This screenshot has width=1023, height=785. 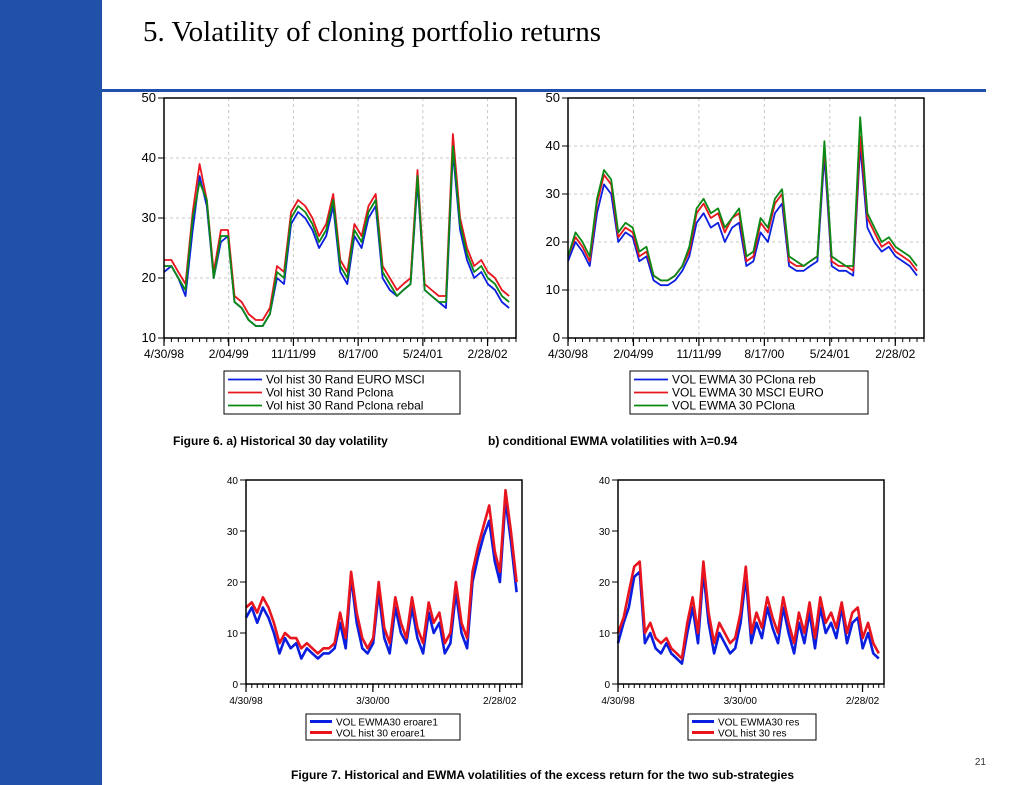 I want to click on legend-label-1: Vol hist 30 Rand EURO MSCI, so click(x=345, y=380).